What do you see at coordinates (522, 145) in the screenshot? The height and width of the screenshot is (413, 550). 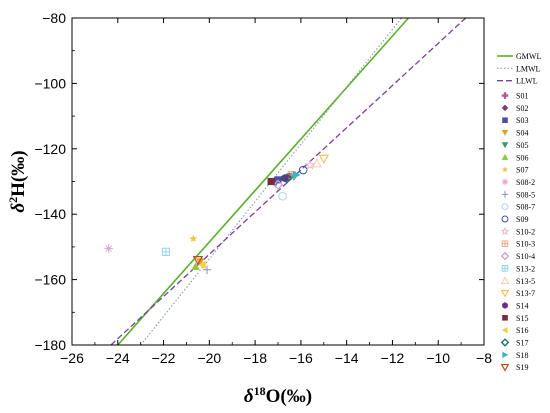 I see `legend-label: S05` at bounding box center [522, 145].